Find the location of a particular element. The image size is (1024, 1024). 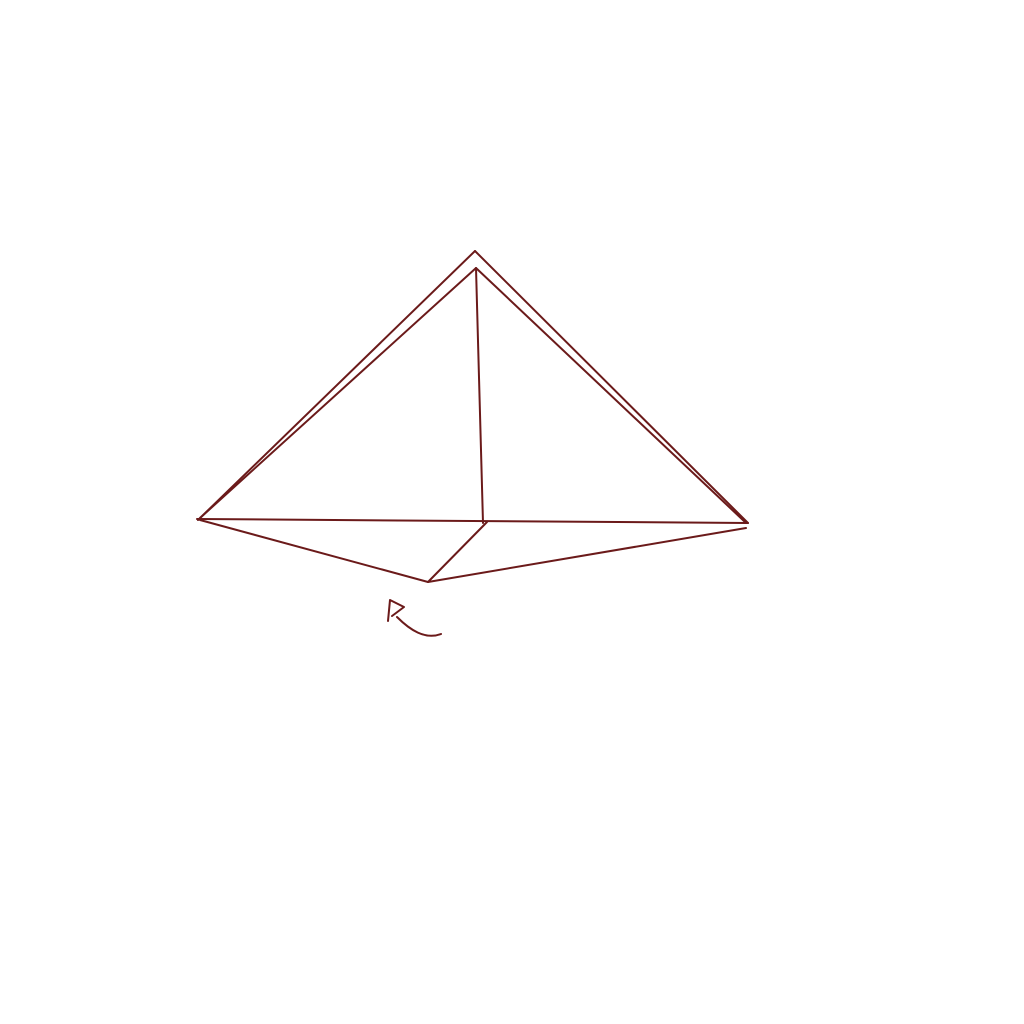

lower-left-edge is located at coordinates (314, 551).